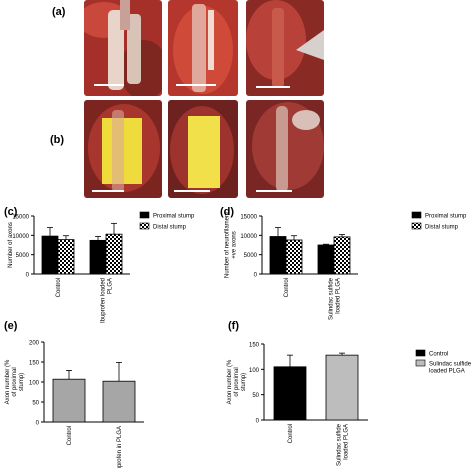 The image size is (475, 468). I want to click on panel-label-b: (b), so click(57, 140).